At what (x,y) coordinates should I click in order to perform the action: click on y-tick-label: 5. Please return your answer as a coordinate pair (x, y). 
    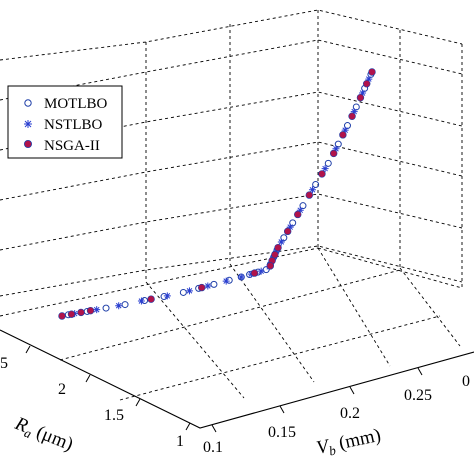
    Looking at the image, I should click on (4, 363).